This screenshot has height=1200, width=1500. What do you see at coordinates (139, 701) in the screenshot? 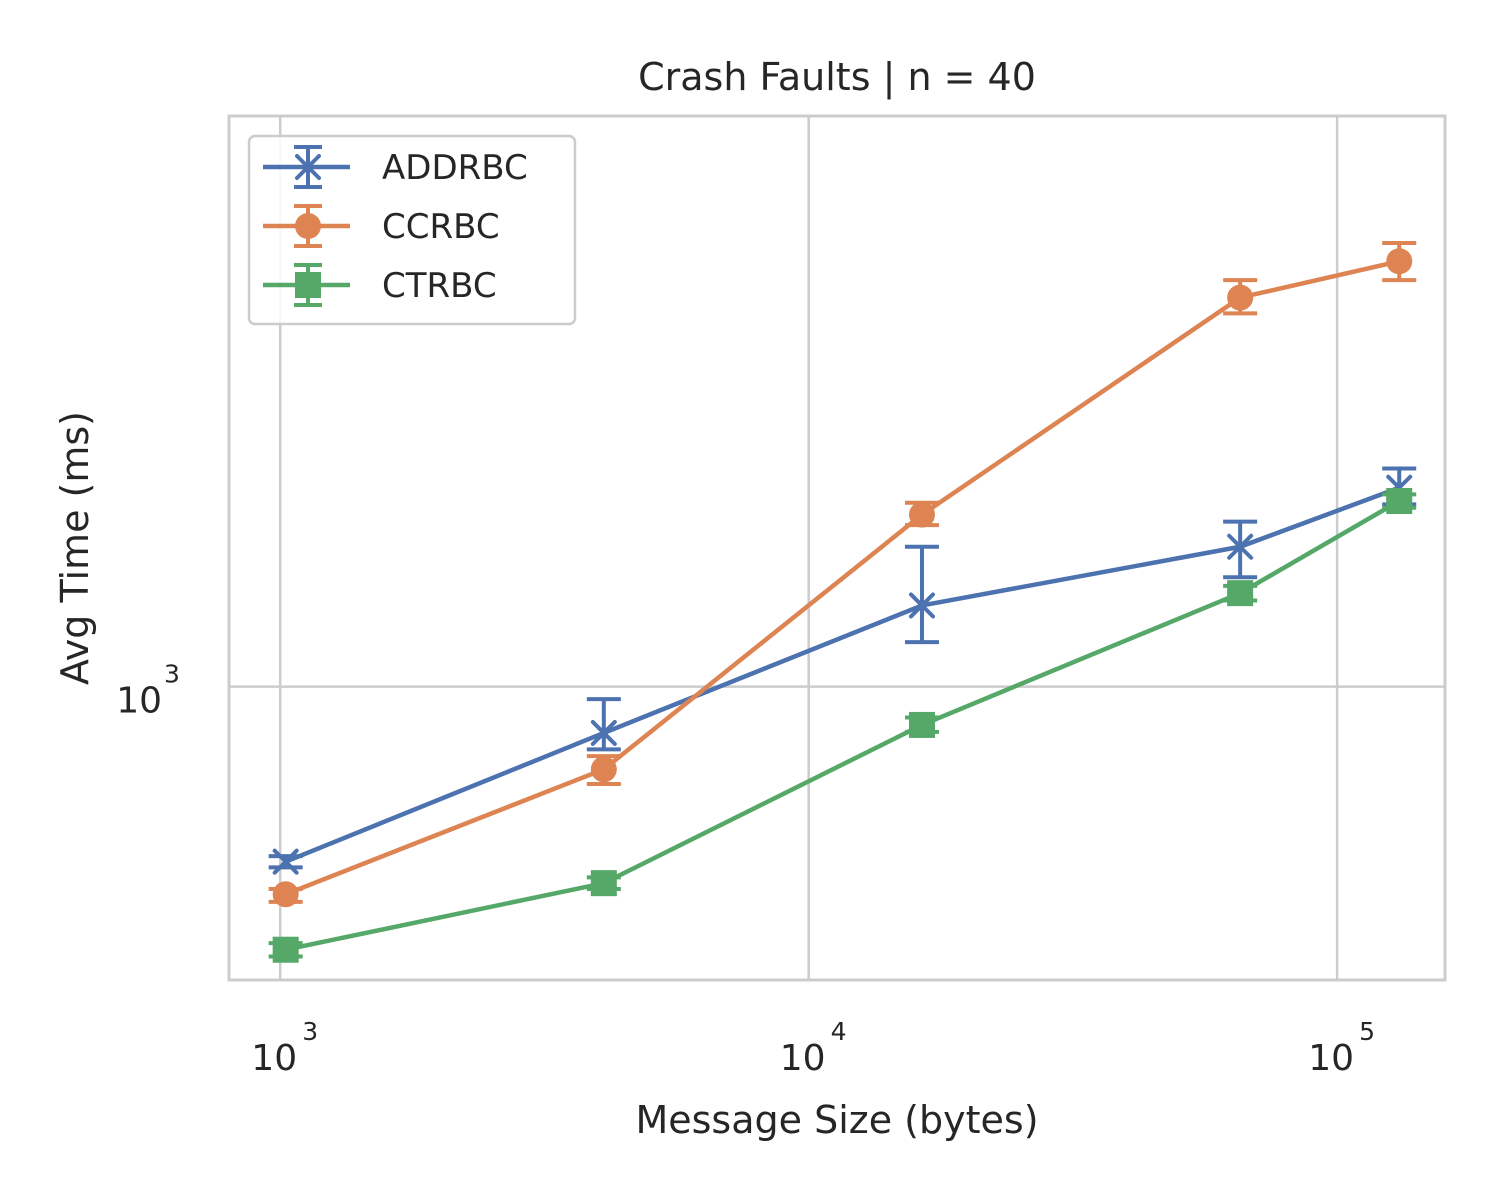
I see `y-tick-base: 10` at bounding box center [139, 701].